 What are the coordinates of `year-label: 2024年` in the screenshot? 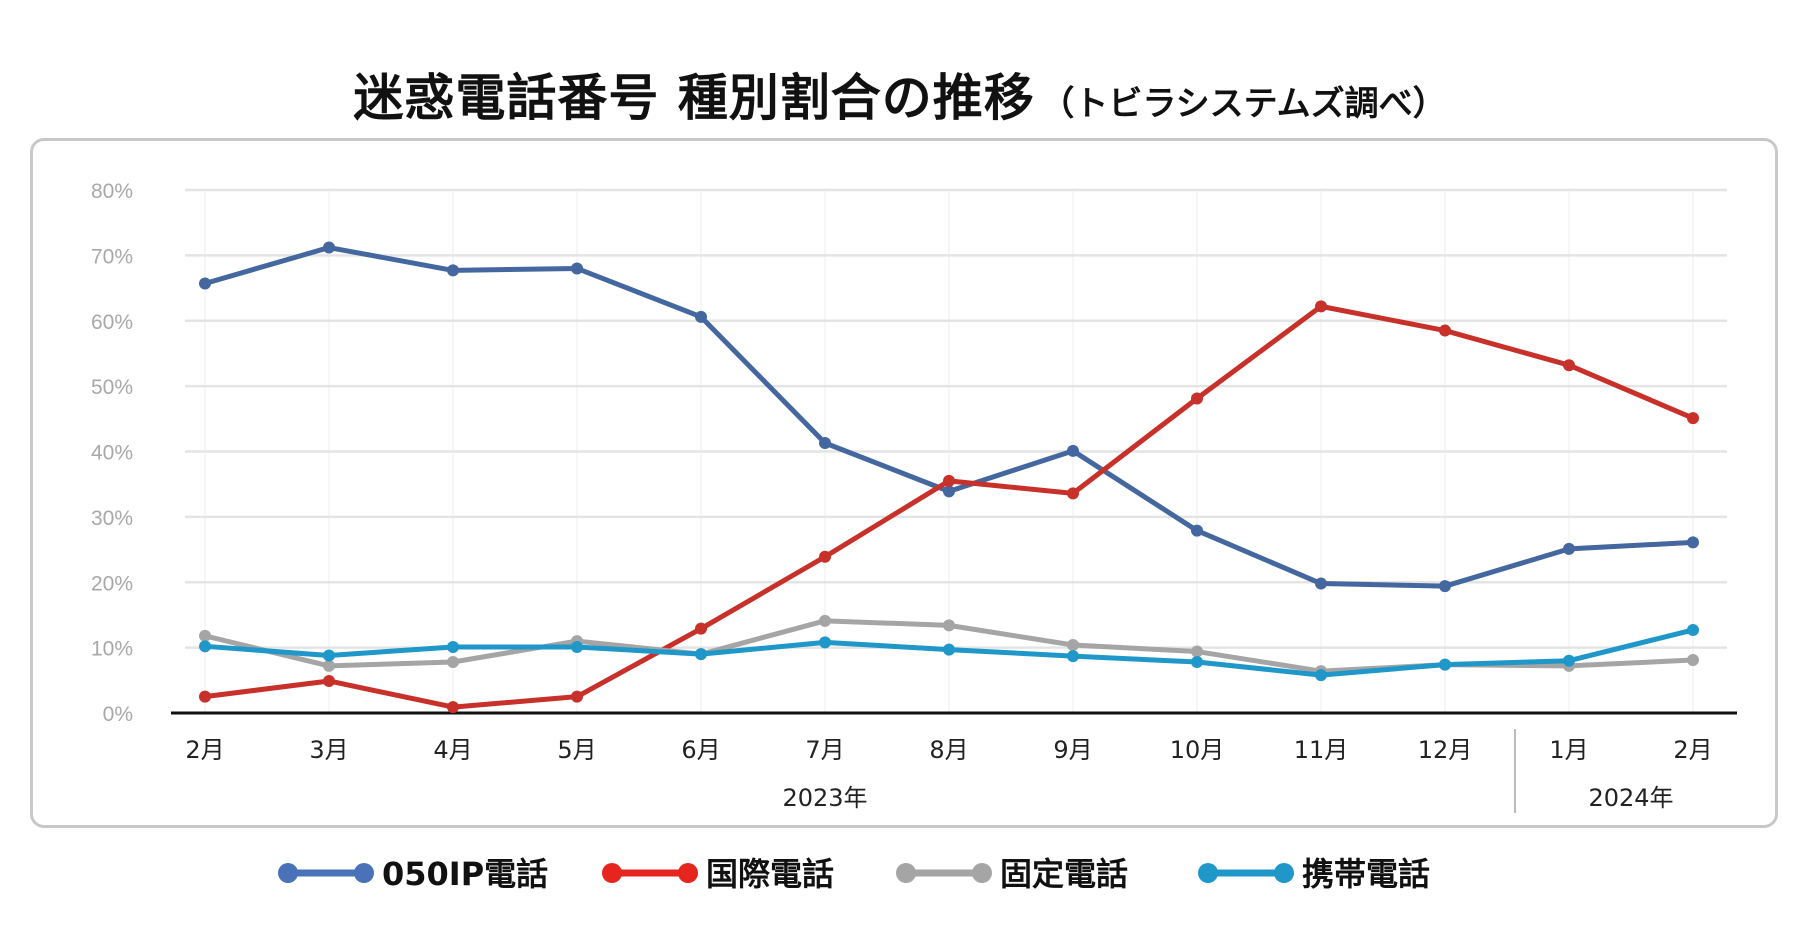 It's located at (1630, 798).